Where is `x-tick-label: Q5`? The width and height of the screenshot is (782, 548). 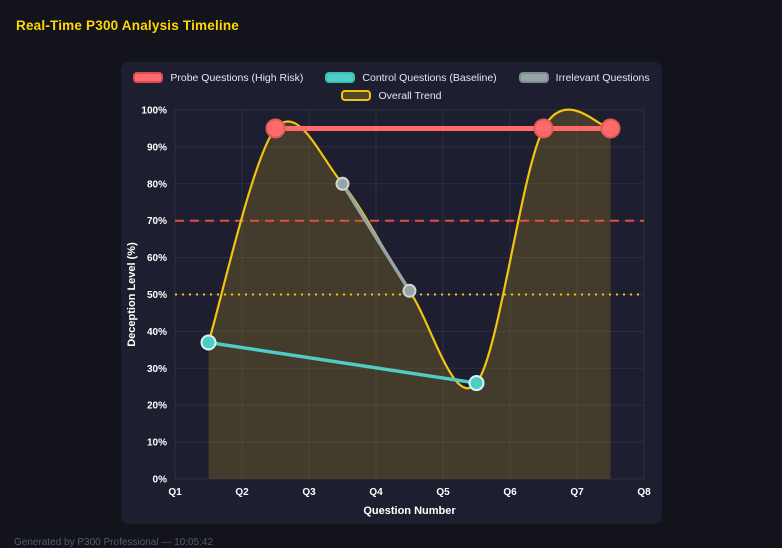
x-tick-label: Q5 is located at coordinates (443, 492).